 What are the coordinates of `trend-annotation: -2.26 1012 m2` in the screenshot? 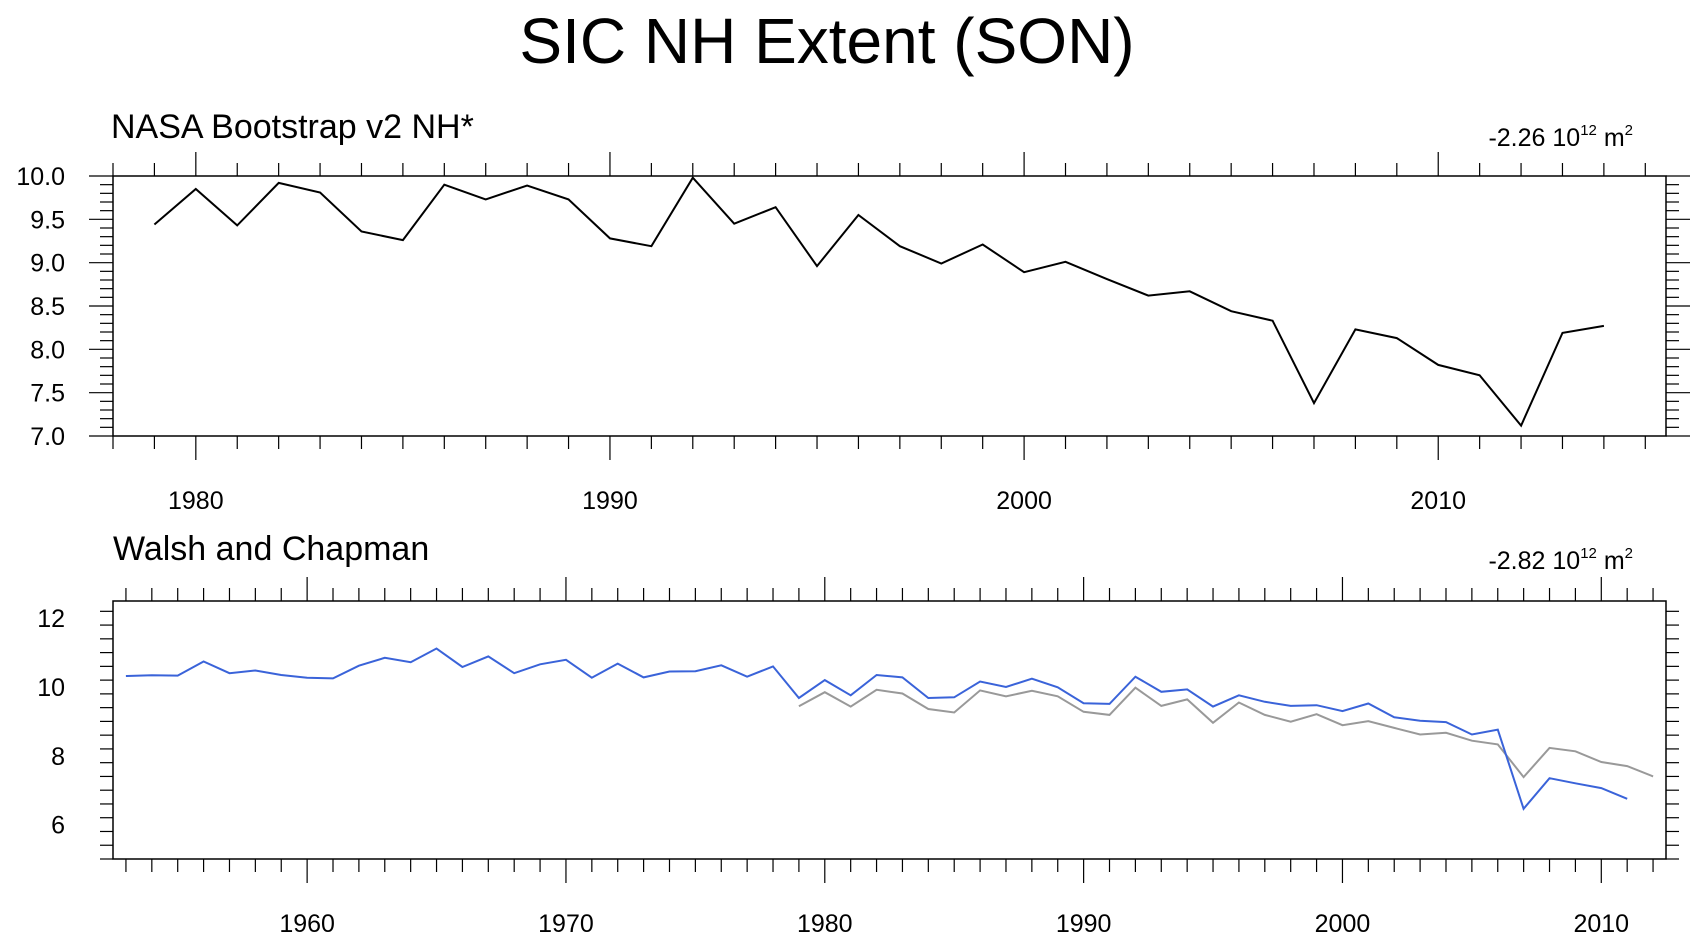 It's located at (1560, 137).